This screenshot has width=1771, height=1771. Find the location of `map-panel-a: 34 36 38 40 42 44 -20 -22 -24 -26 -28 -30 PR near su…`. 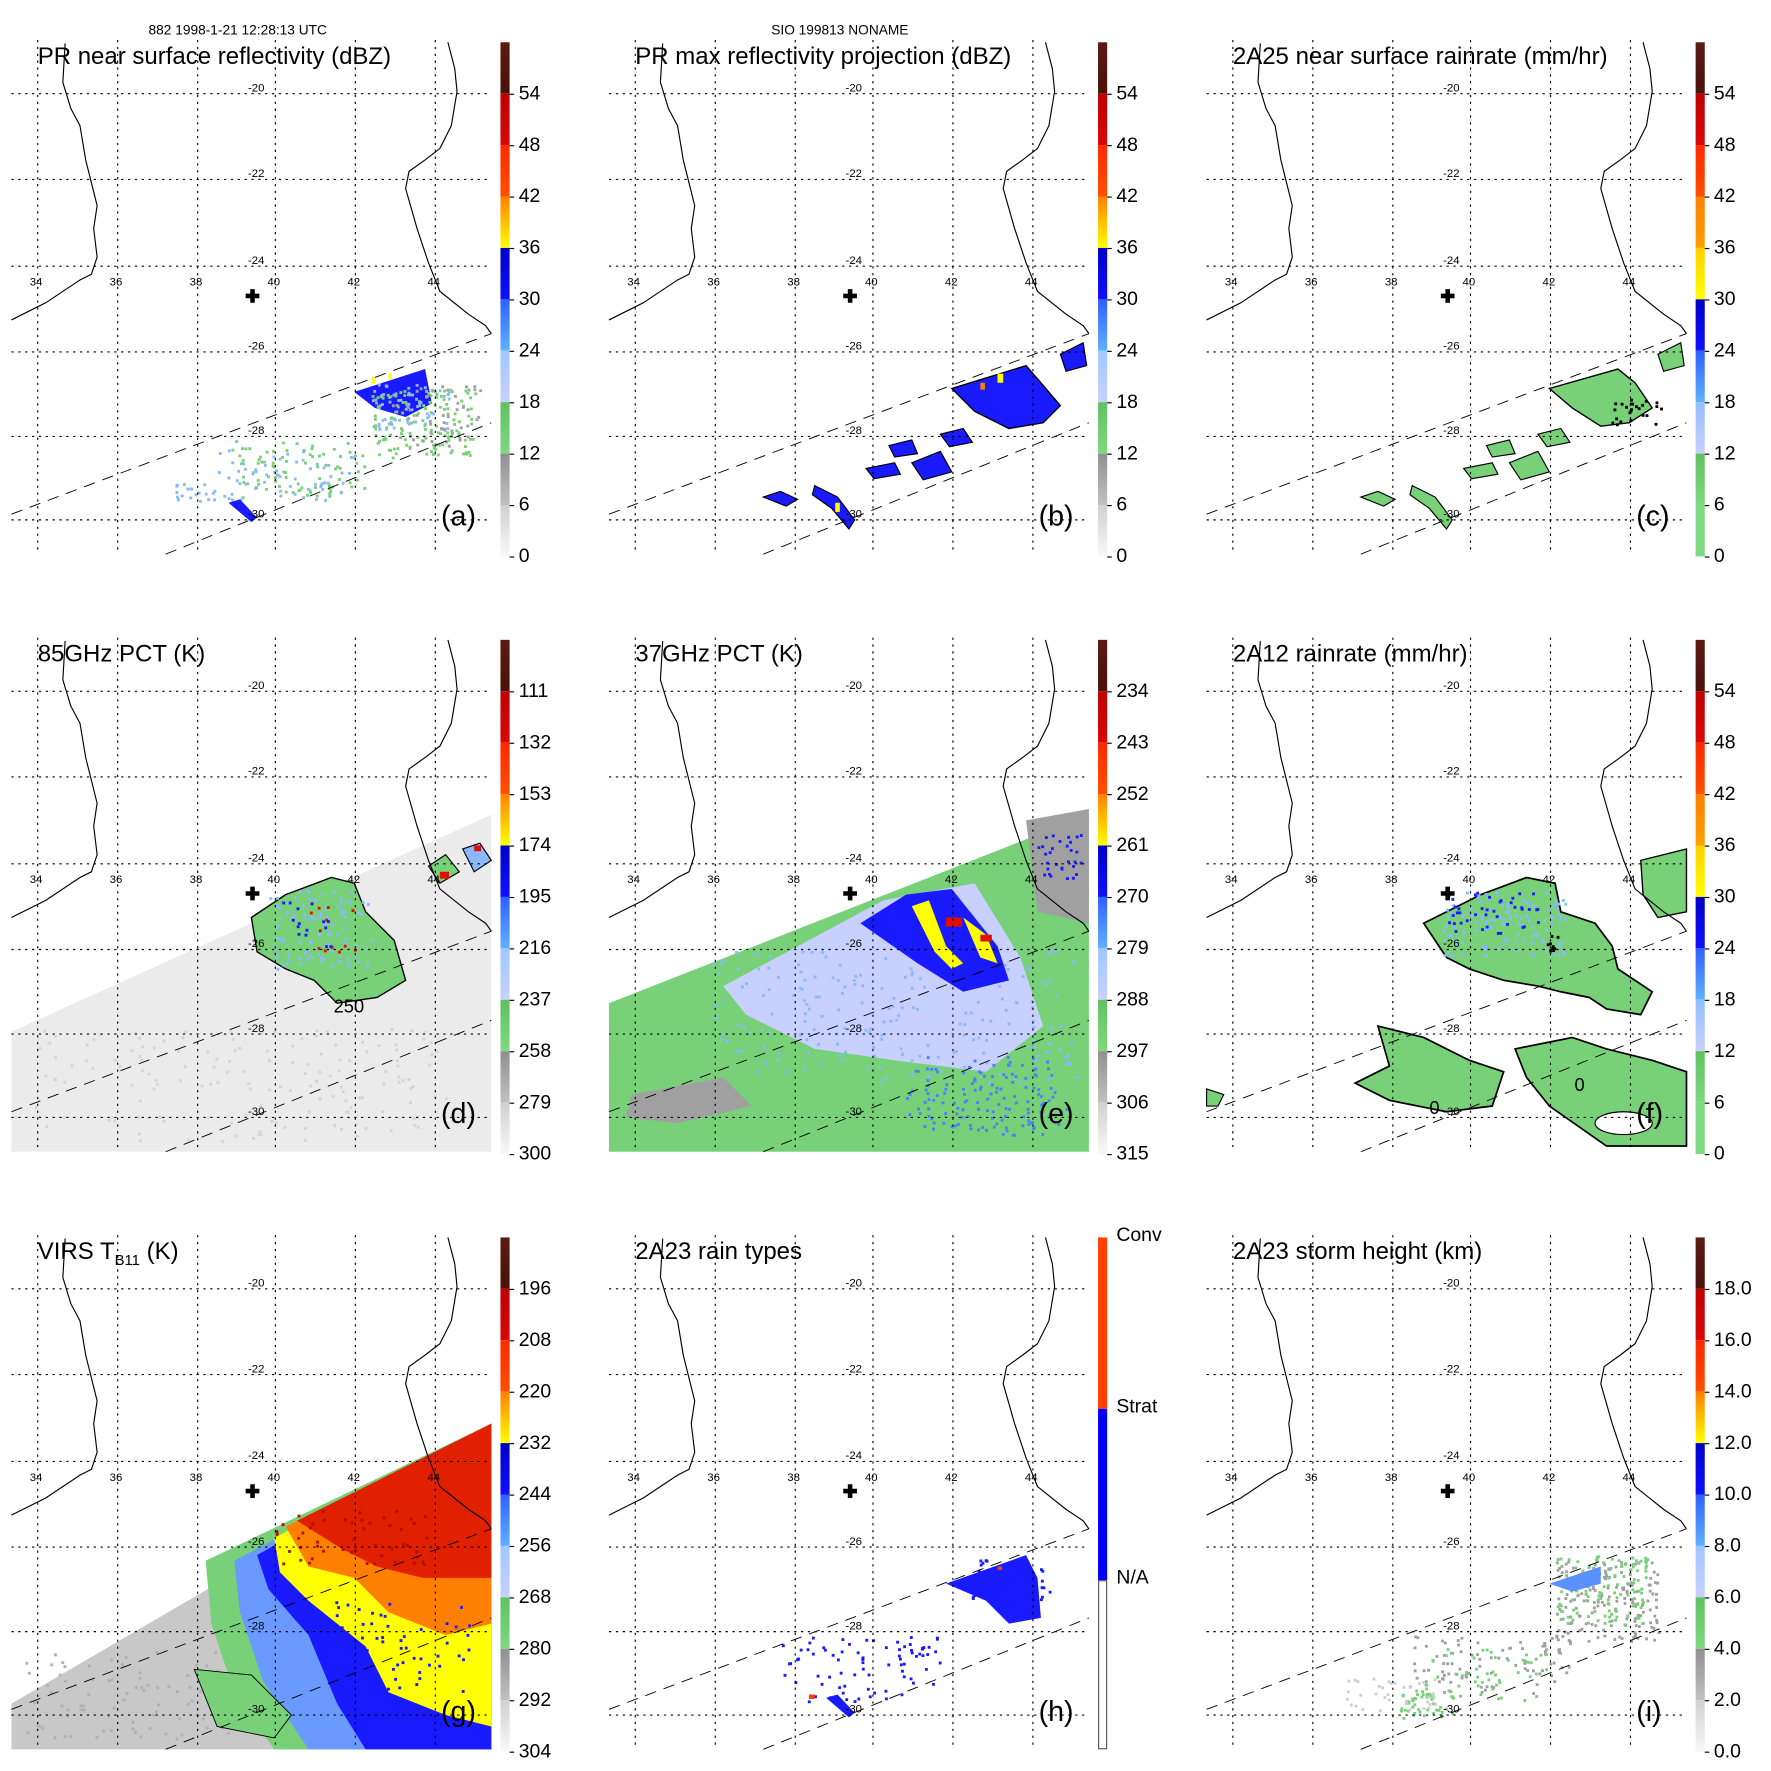

map-panel-a: 34 36 38 40 42 44 -20 -22 -24 -26 -28 -30 PR near su… is located at coordinates (285, 303).